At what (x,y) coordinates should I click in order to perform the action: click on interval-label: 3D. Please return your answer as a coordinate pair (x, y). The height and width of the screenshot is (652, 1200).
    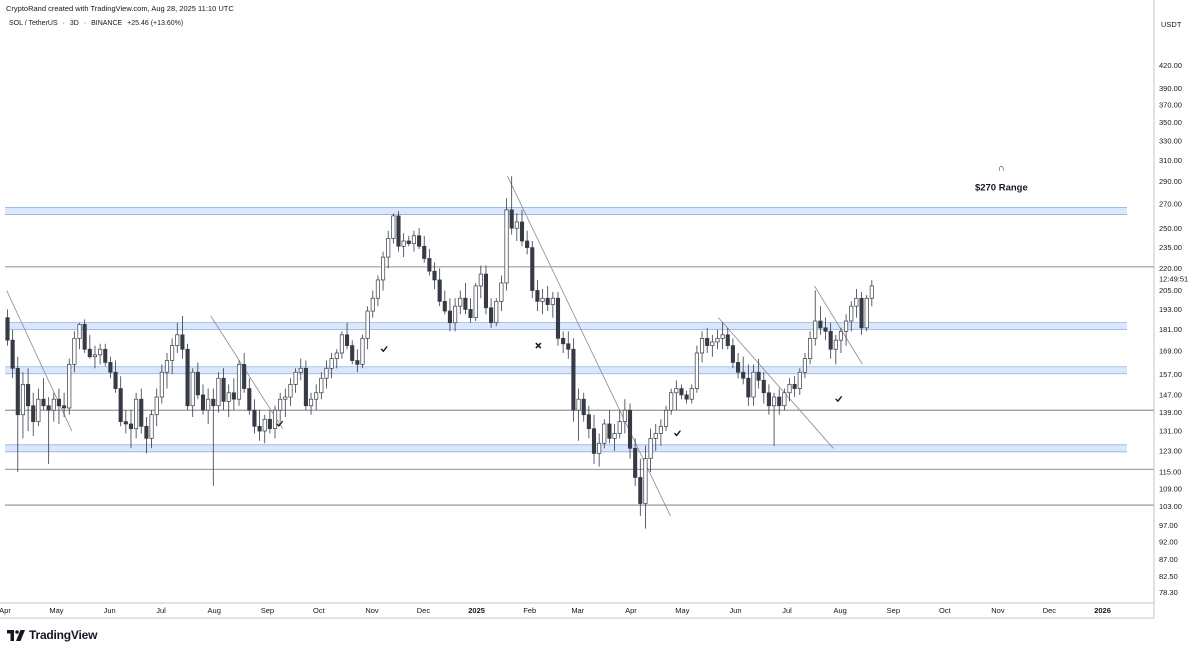
    Looking at the image, I should click on (74, 23).